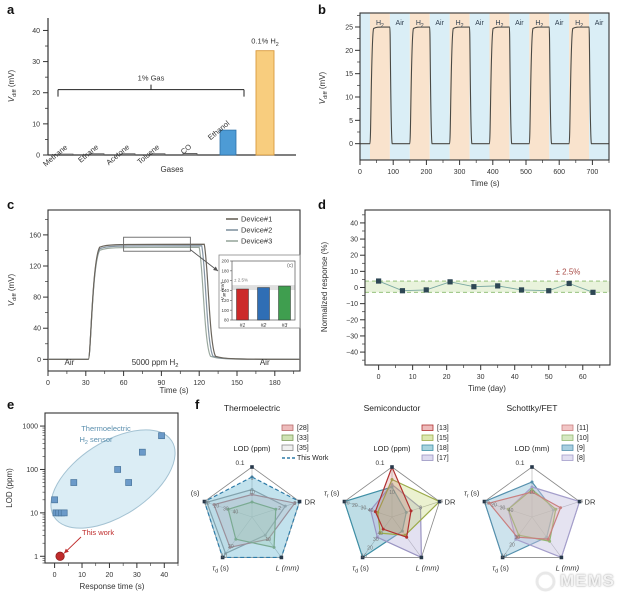 Image resolution: width=621 pixels, height=601 pixels. I want to click on bar-CO, so click(190, 154).